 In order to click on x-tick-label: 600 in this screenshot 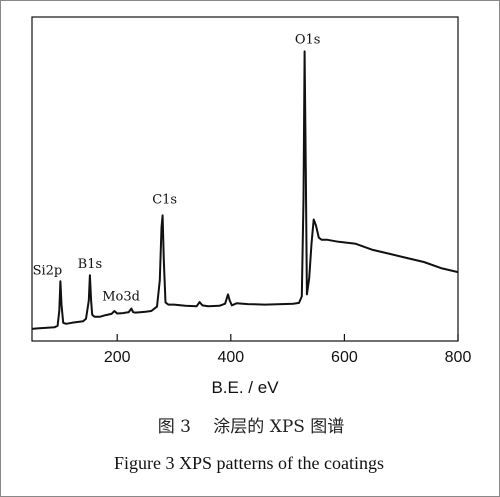, I will do `click(344, 357)`.